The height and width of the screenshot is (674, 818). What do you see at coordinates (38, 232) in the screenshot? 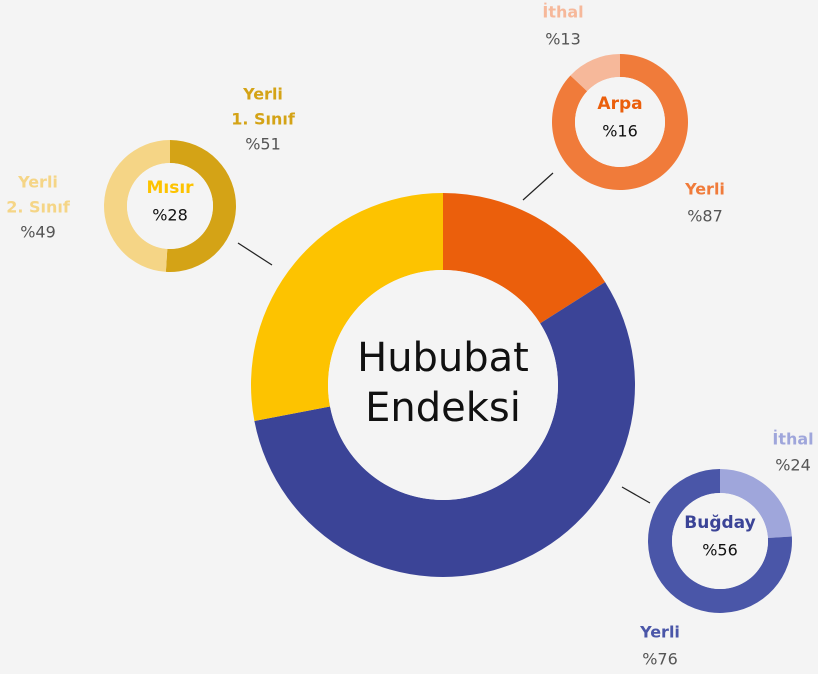
I see `segment-value: %49` at bounding box center [38, 232].